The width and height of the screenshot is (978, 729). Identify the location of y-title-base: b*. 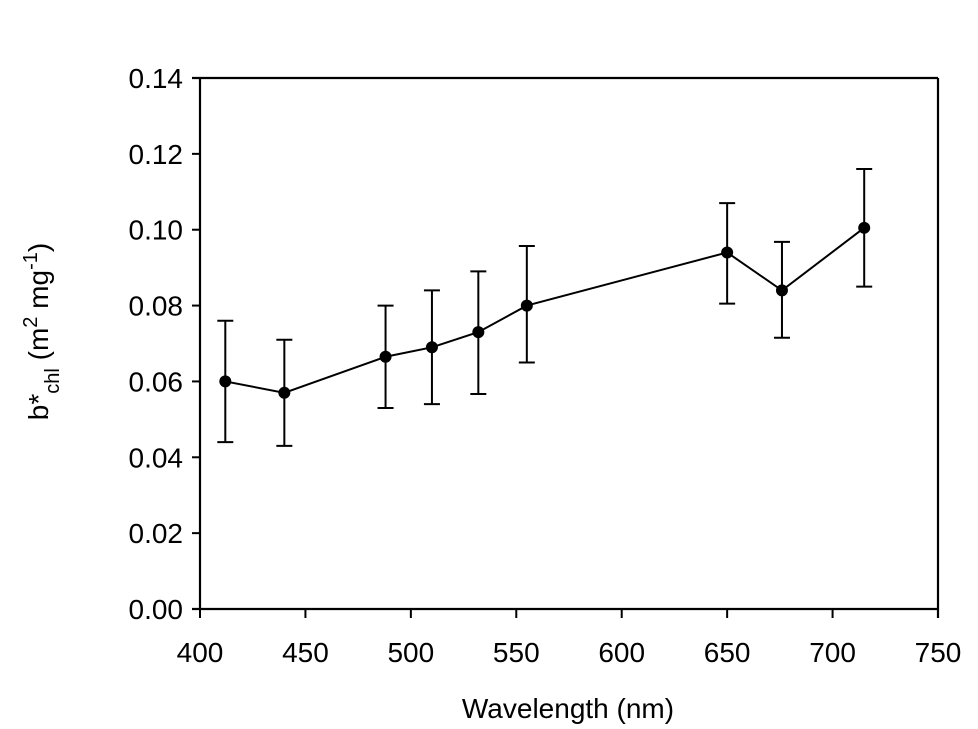
(38, 407).